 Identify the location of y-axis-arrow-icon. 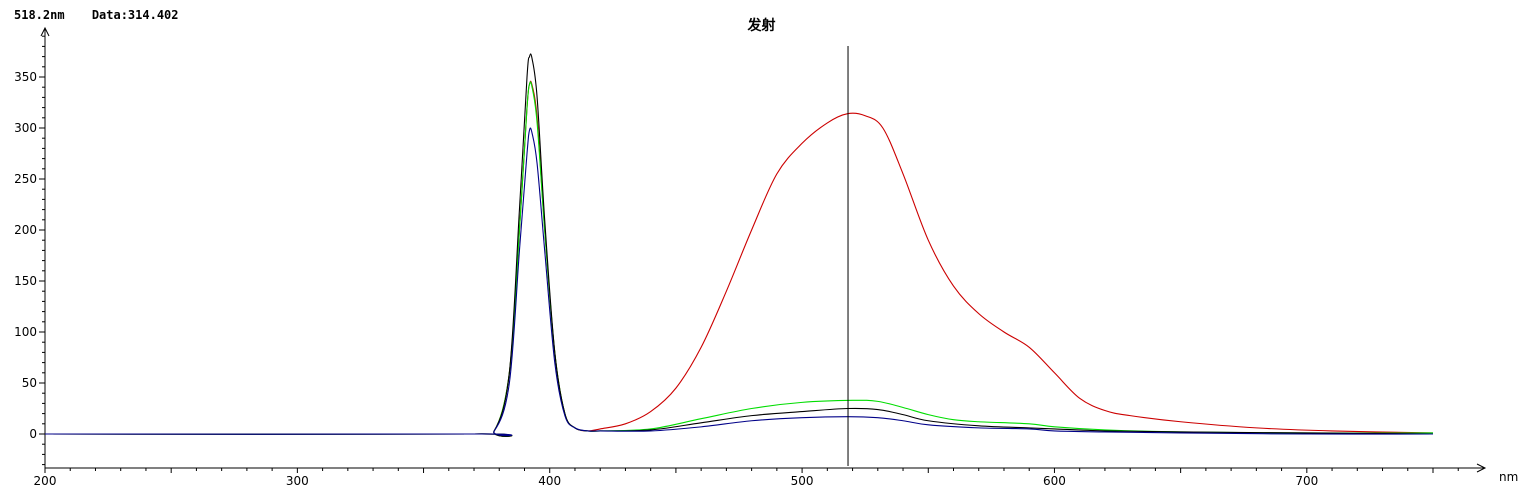
(45, 31).